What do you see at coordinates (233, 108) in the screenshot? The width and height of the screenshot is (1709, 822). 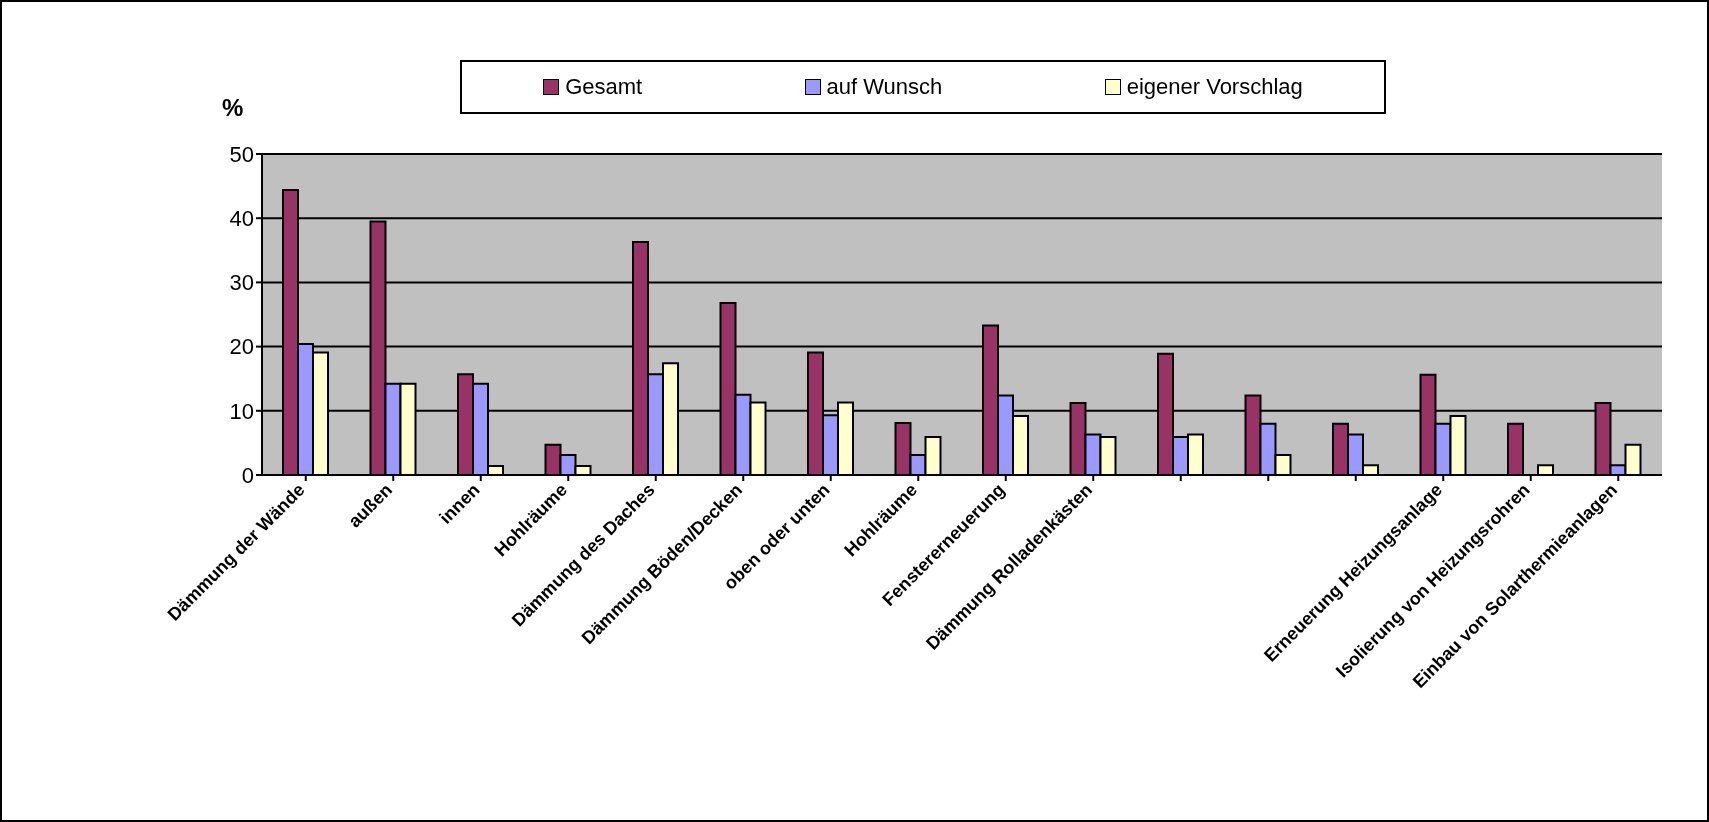 I see `y-axis-title: %` at bounding box center [233, 108].